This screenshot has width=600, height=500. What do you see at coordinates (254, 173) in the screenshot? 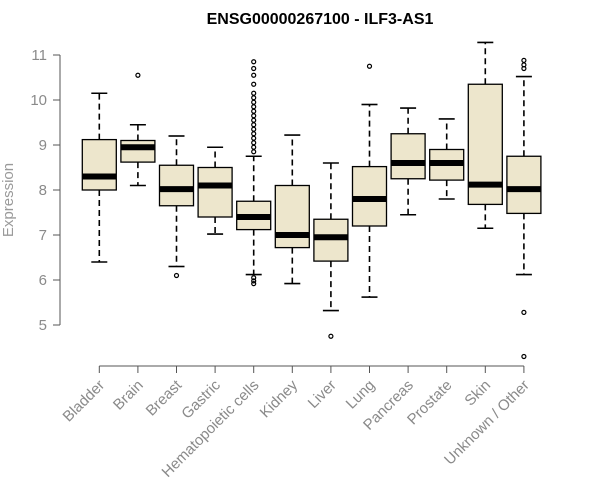
I see `box-hematopoietic-cells` at bounding box center [254, 173].